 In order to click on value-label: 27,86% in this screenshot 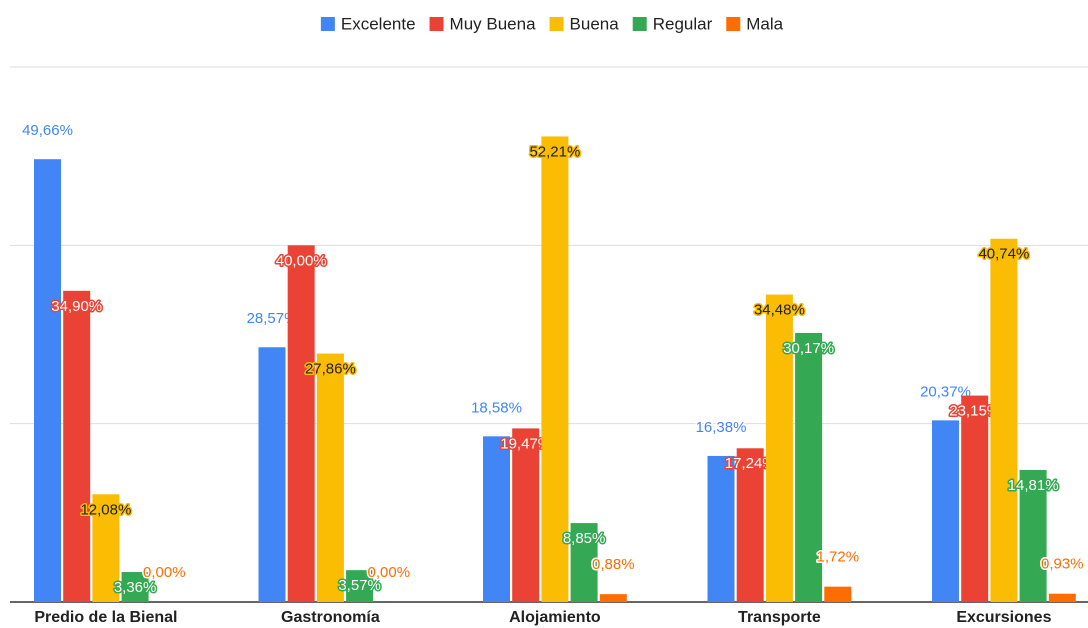, I will do `click(330, 369)`.